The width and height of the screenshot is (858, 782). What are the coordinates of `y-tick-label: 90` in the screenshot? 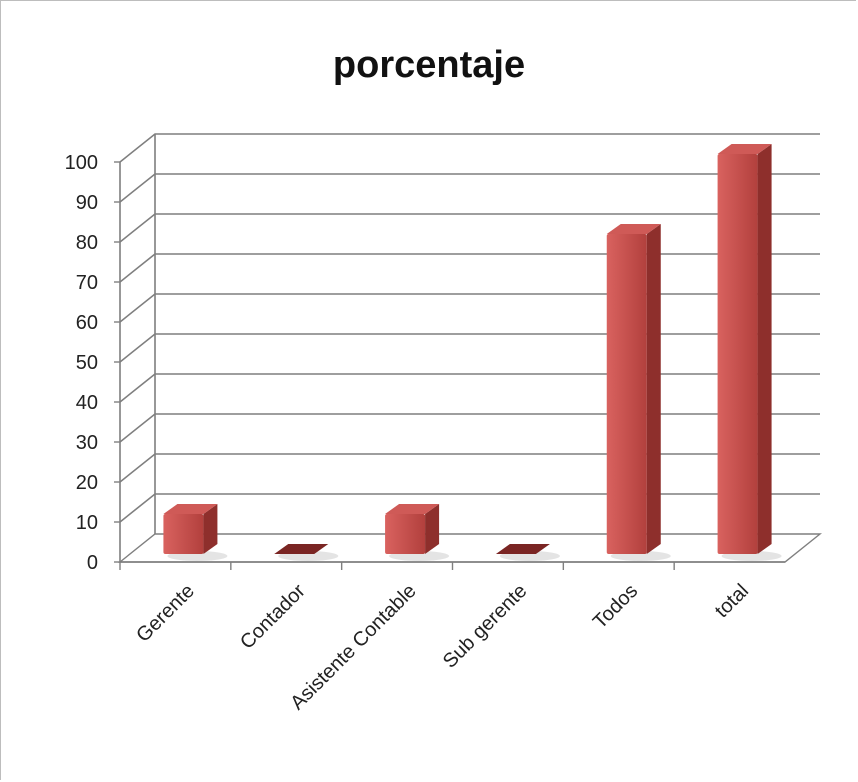 It's located at (87, 203).